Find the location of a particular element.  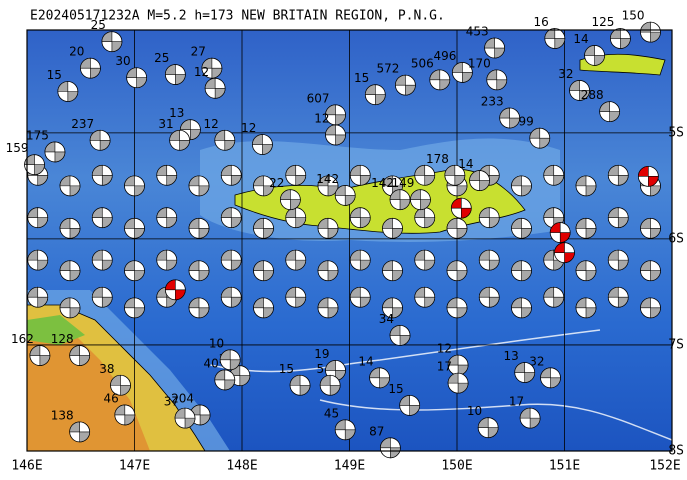

depth-label: 37 is located at coordinates (171, 402).